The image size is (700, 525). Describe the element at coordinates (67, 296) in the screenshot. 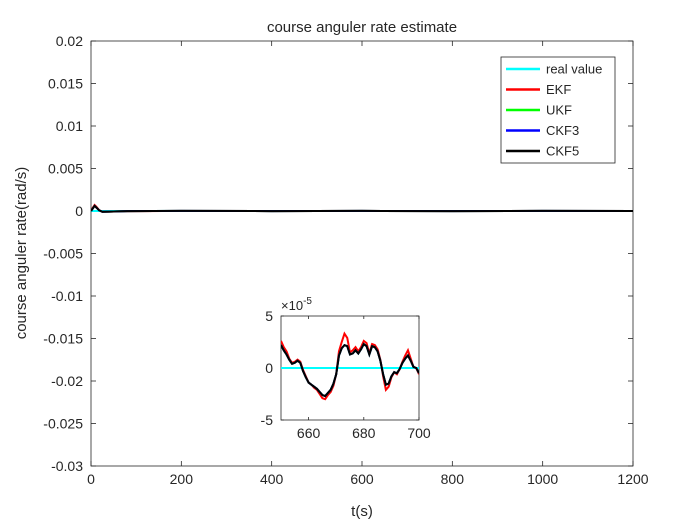

I see `main-y-tick-label: -0.01` at that location.